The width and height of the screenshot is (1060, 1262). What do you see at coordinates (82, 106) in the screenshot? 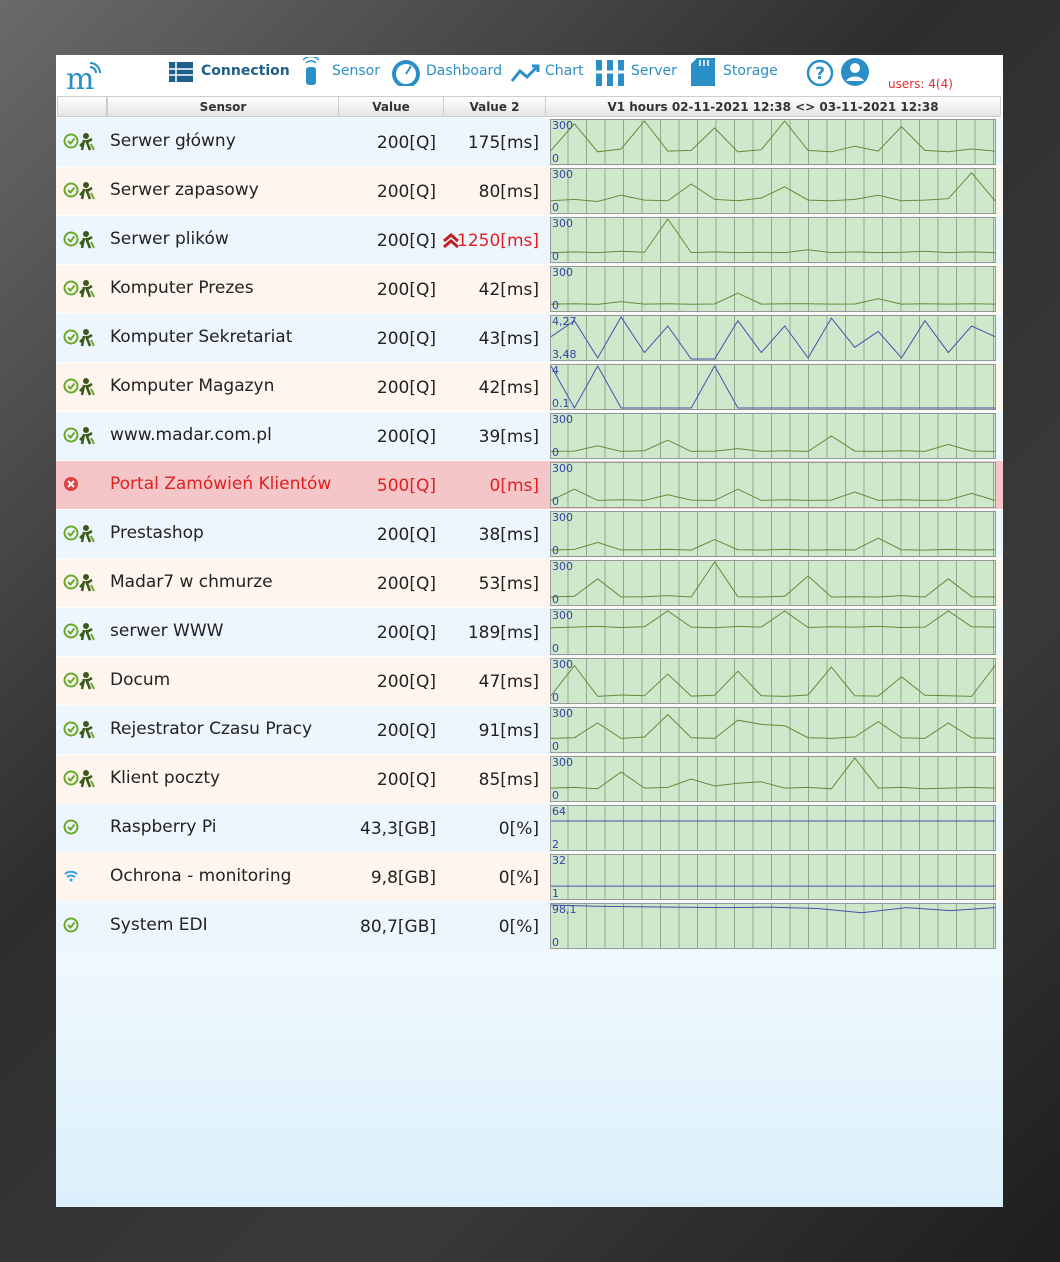
I see `header-cell` at bounding box center [82, 106].